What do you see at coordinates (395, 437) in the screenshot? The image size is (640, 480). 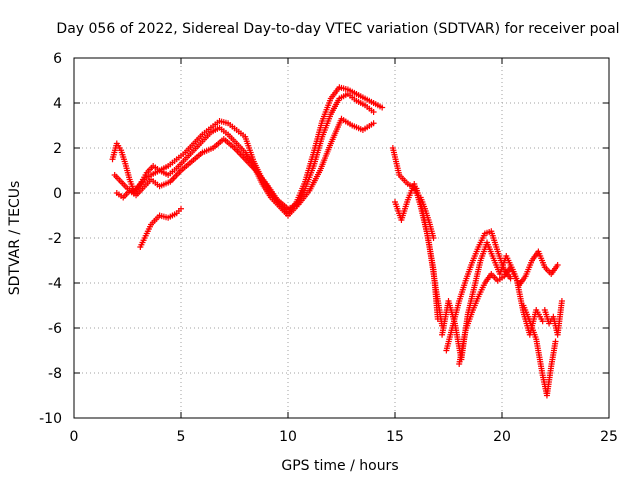 I see `x-tick-label: 15` at bounding box center [395, 437].